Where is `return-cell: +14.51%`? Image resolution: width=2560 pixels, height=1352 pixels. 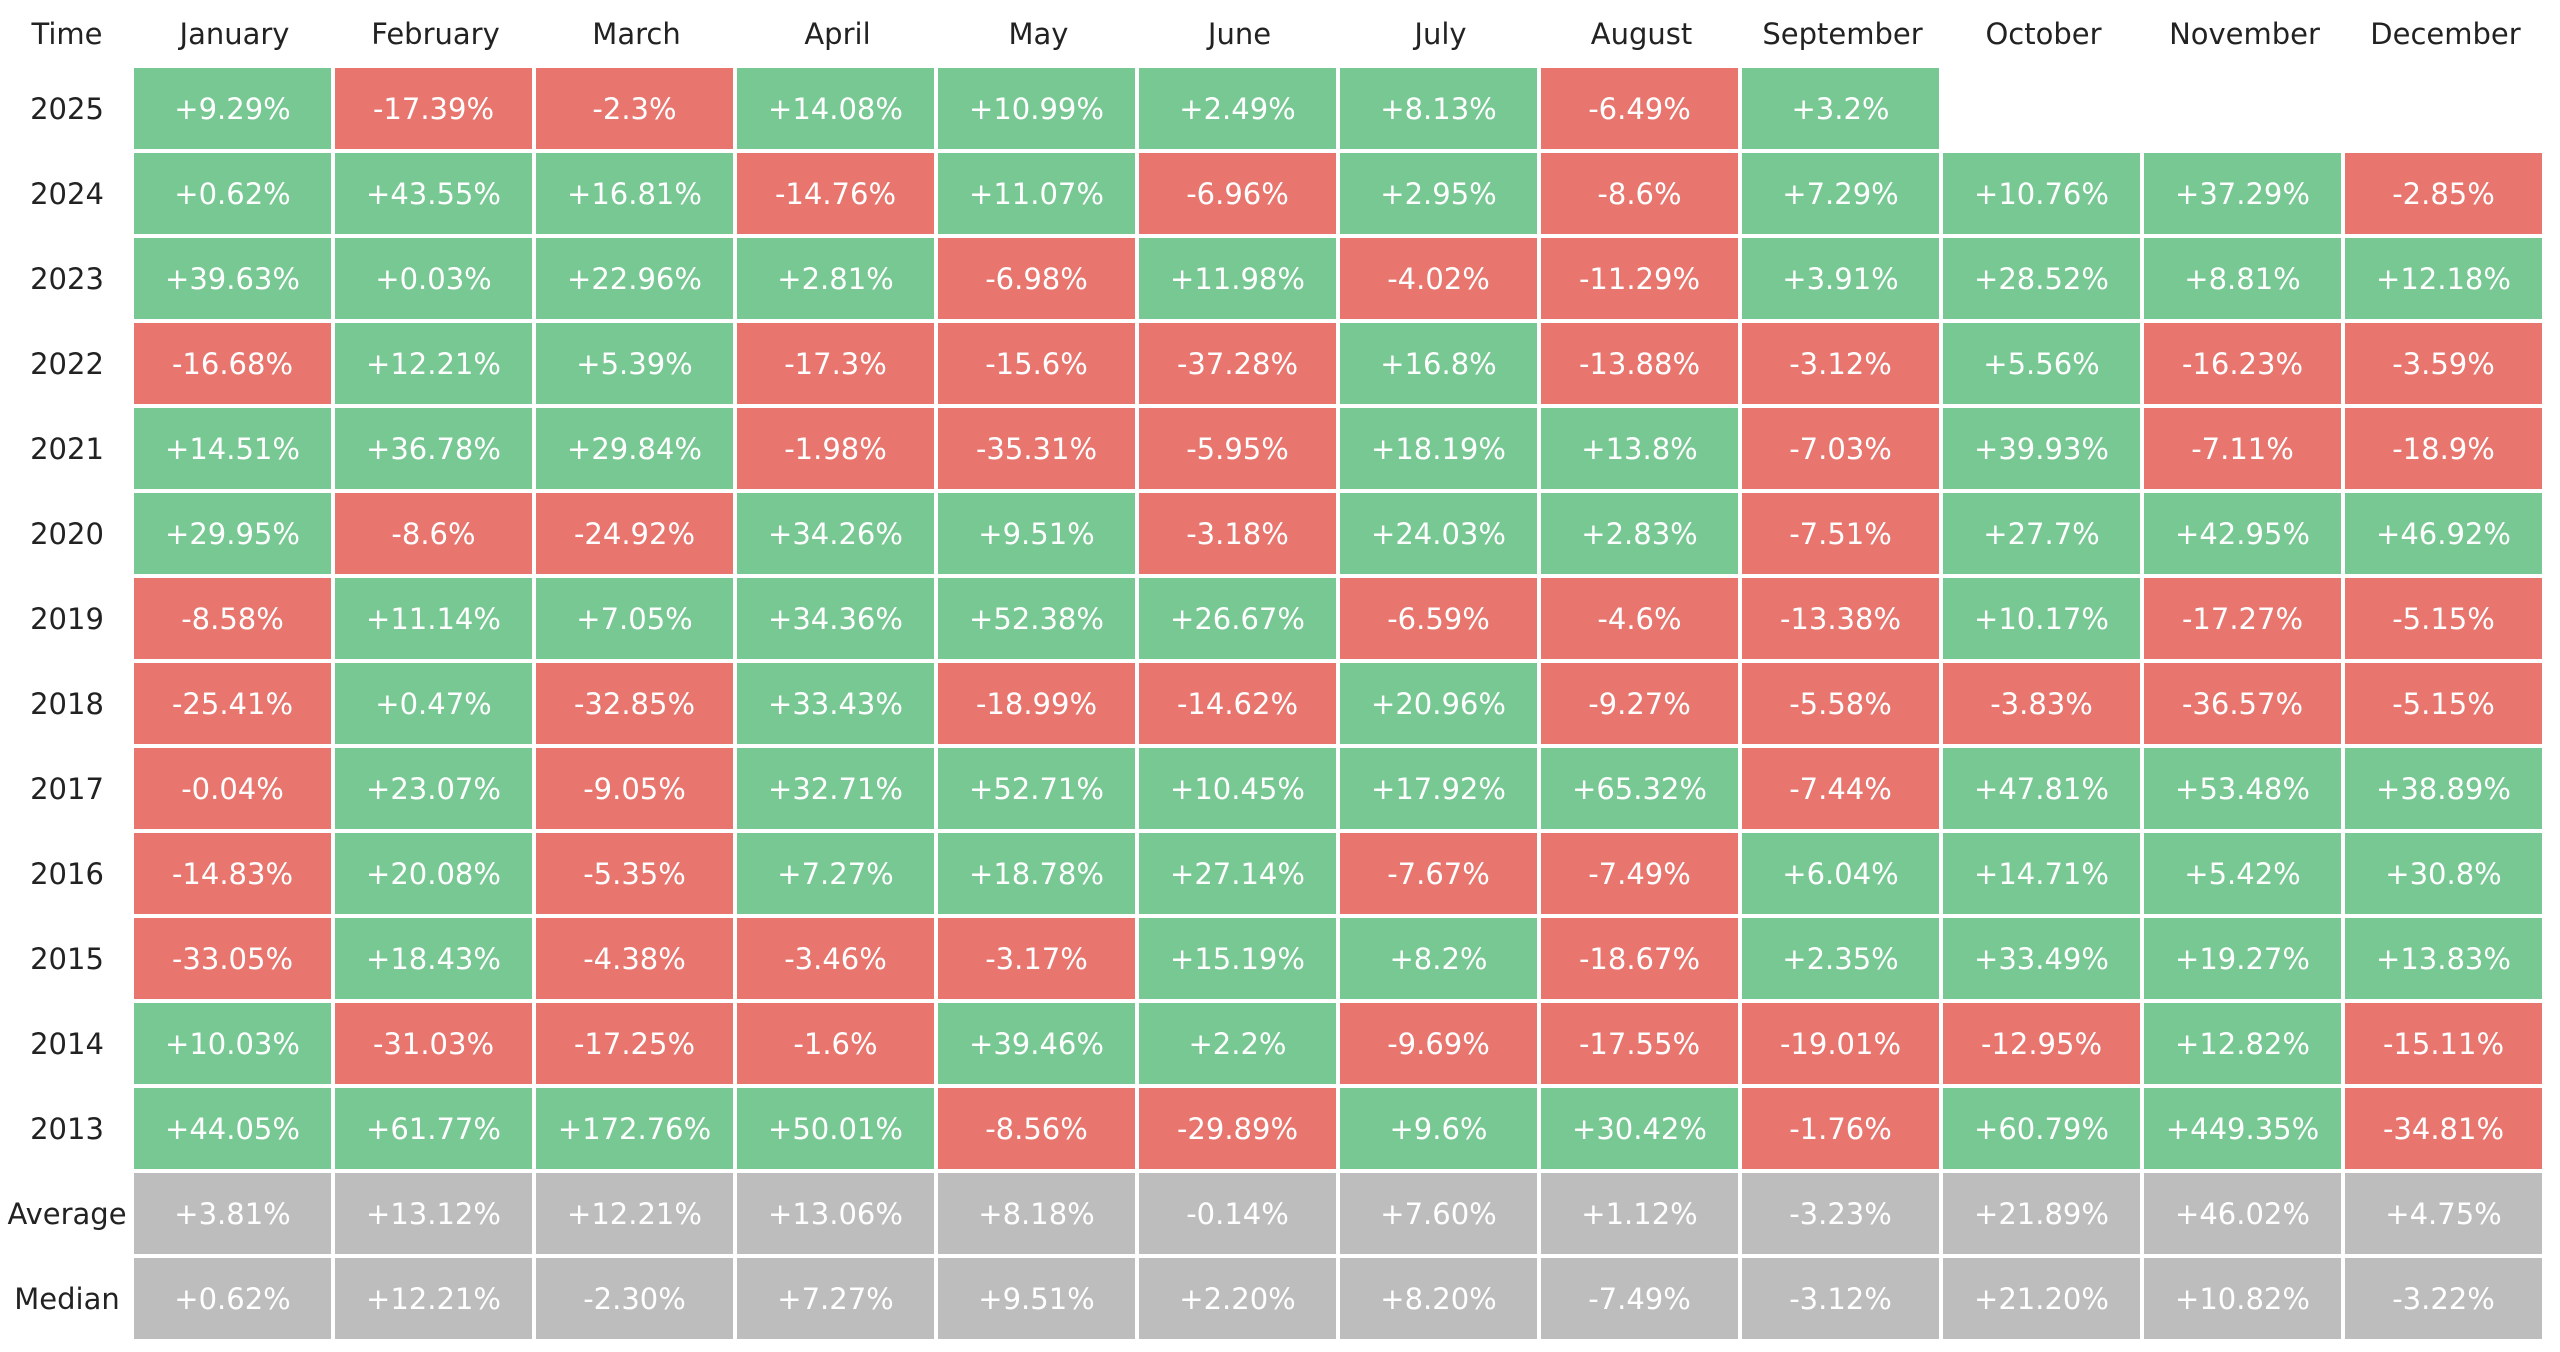
return-cell: +14.51% is located at coordinates (232, 448).